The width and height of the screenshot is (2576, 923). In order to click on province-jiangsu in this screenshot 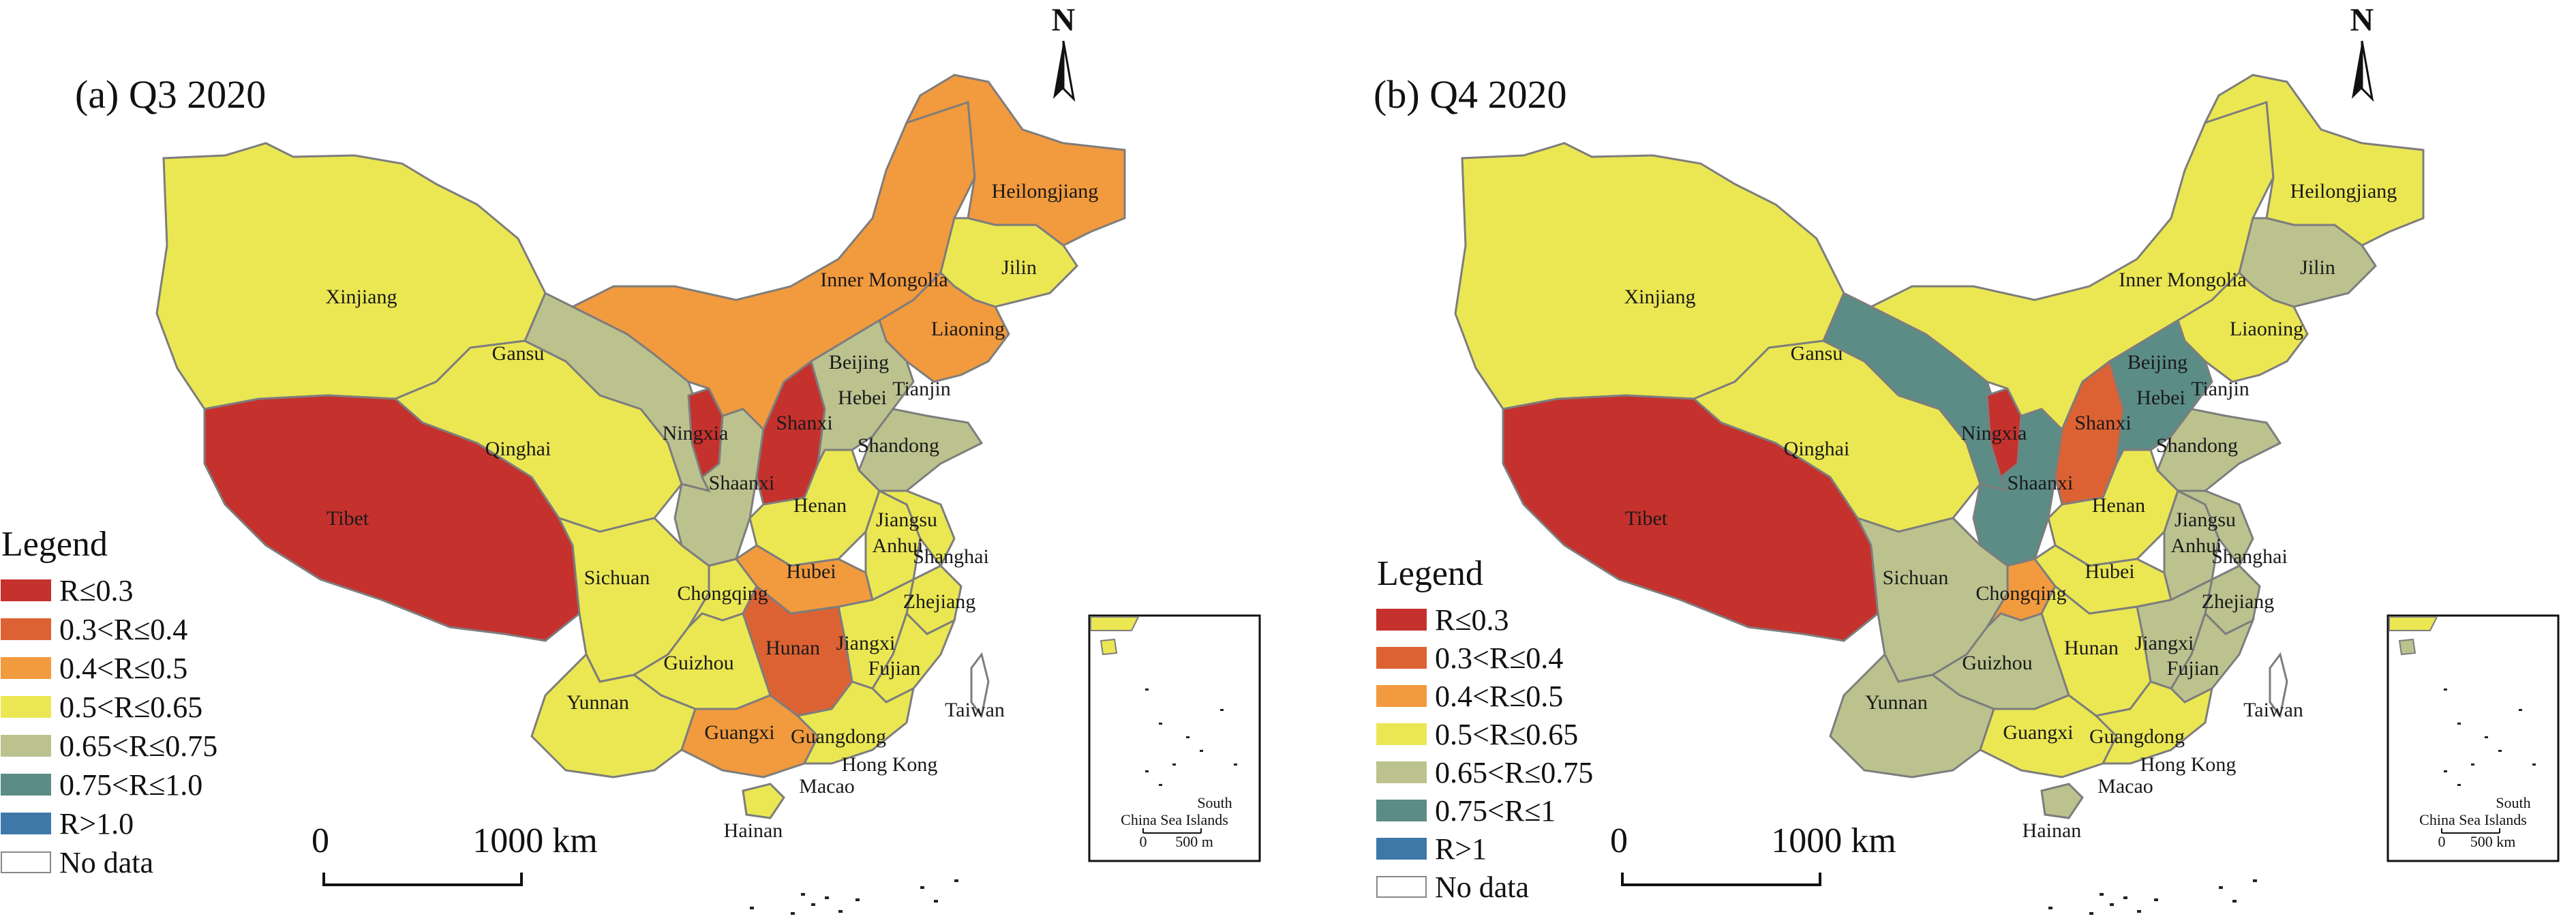, I will do `click(2215, 528)`.